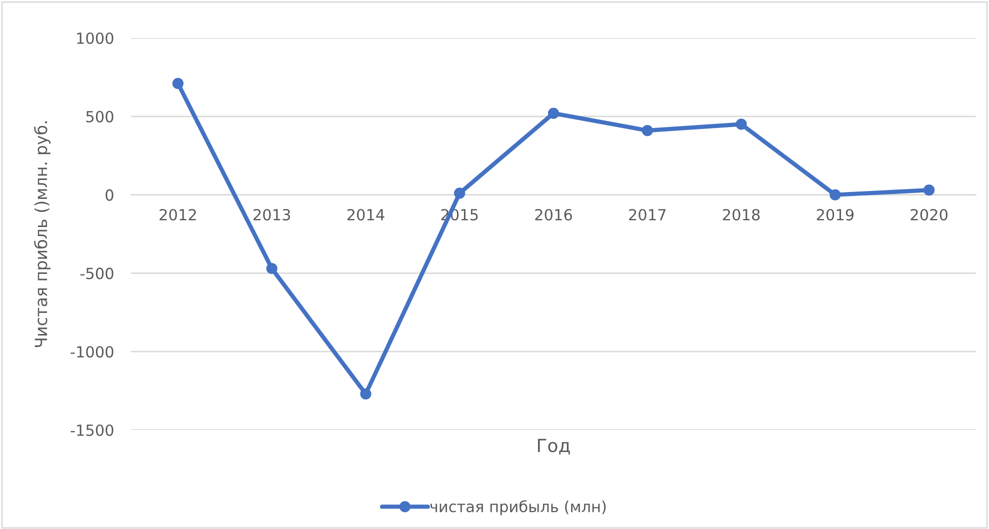  What do you see at coordinates (97, 274) in the screenshot?
I see `y-tick-label: -500` at bounding box center [97, 274].